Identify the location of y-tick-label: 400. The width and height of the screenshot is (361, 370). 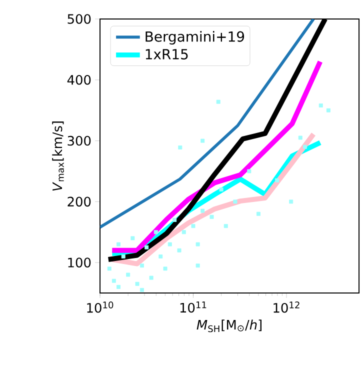
(79, 79).